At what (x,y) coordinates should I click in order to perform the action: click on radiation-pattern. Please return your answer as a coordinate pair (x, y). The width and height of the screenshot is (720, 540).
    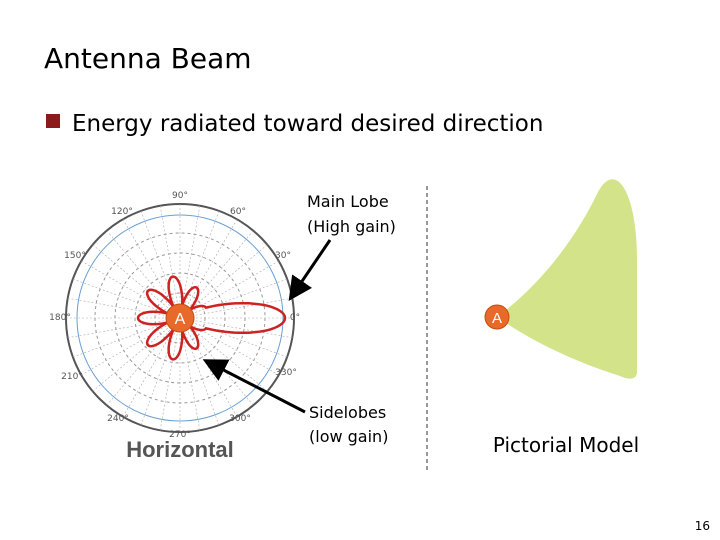
    Looking at the image, I should click on (211, 318).